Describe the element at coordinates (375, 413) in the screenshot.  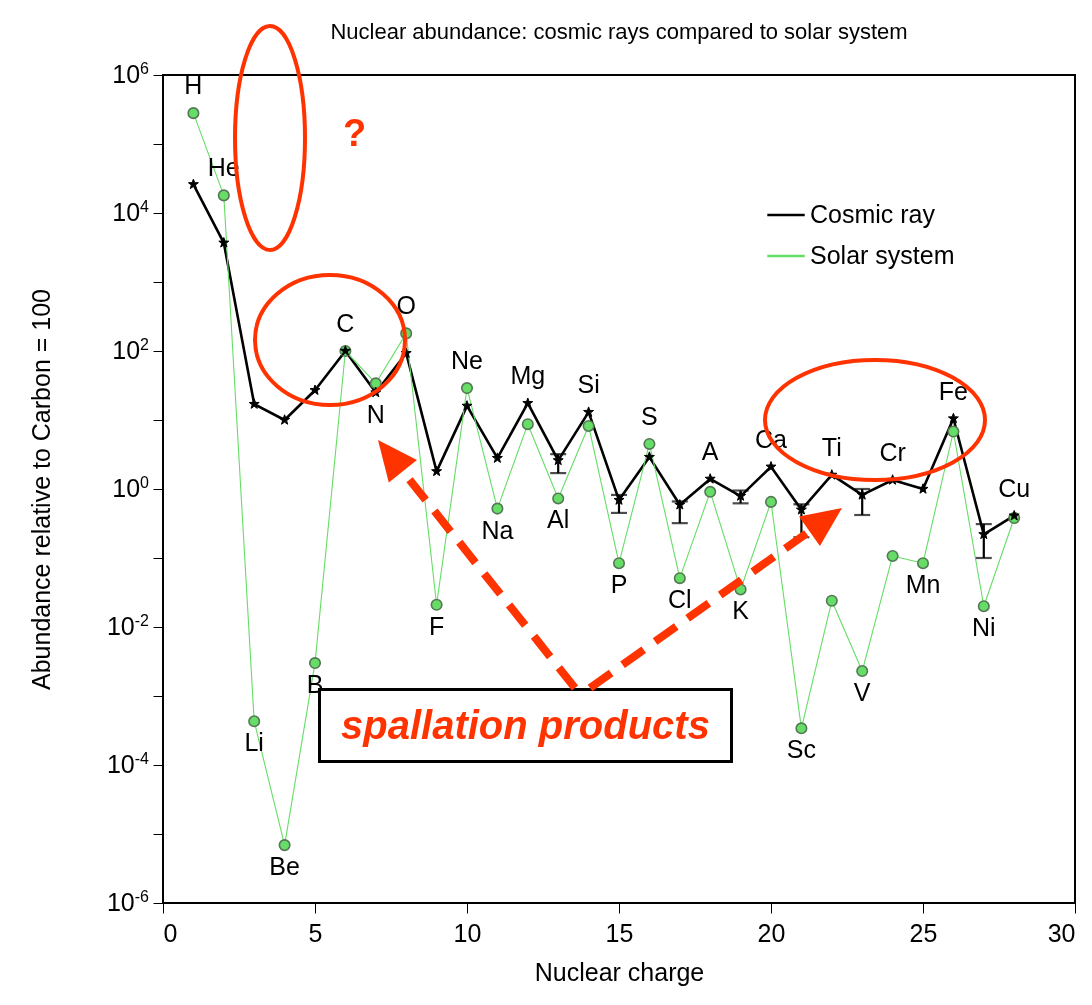
I see `annotation: N` at that location.